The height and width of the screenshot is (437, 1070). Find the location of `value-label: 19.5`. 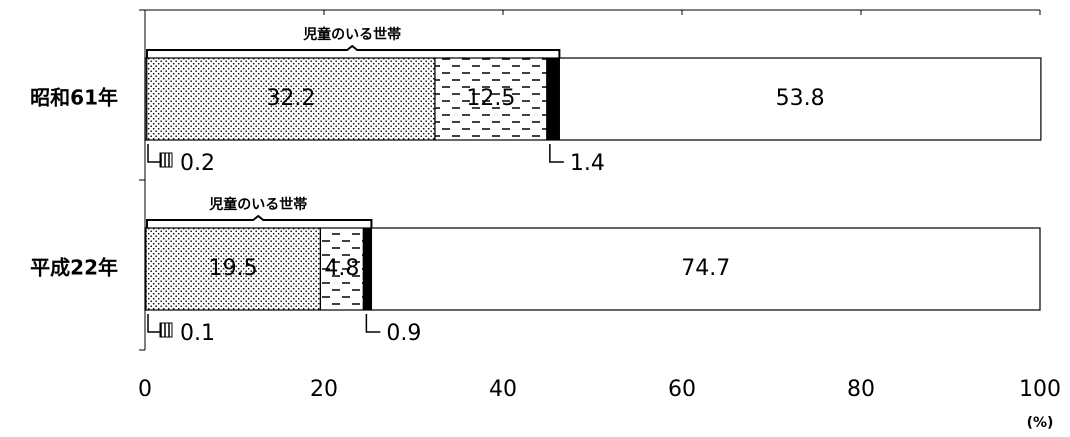

value-label: 19.5 is located at coordinates (233, 268).